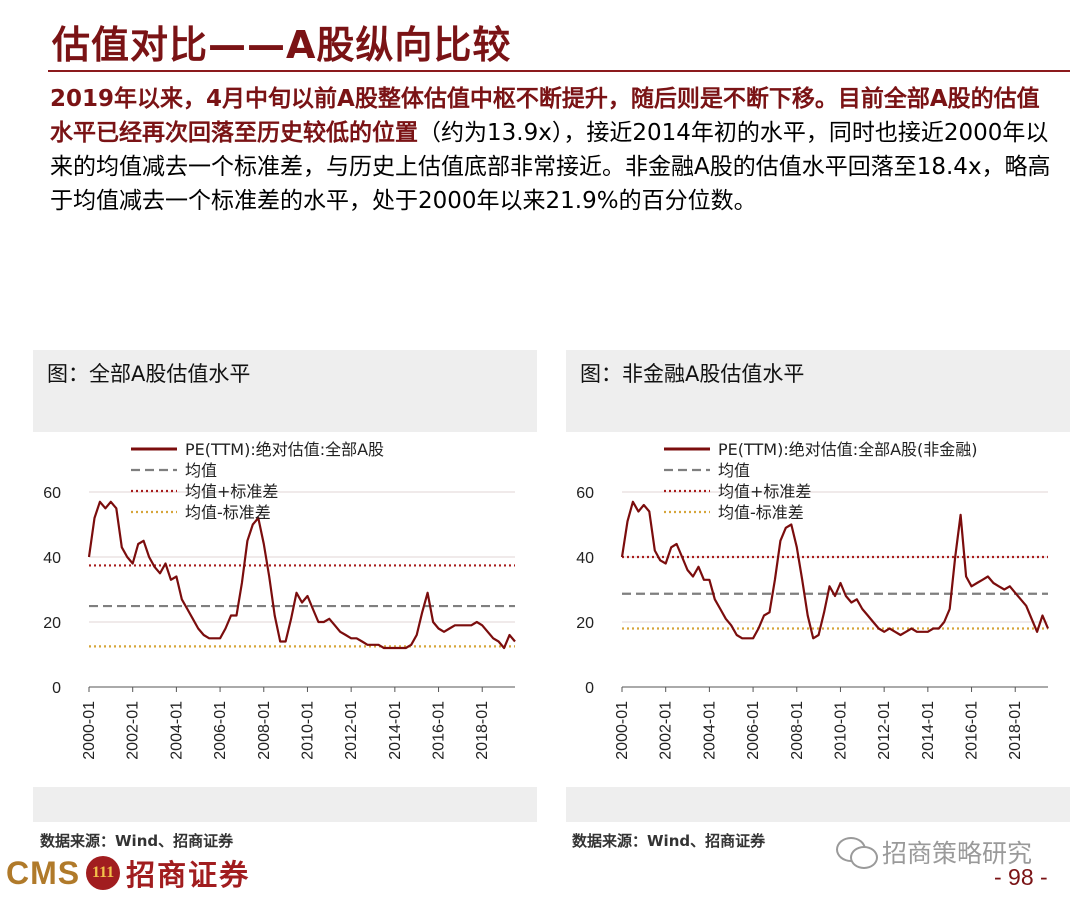 This screenshot has width=1080, height=897. What do you see at coordinates (1021, 877) in the screenshot?
I see `page-number: - 98 -` at bounding box center [1021, 877].